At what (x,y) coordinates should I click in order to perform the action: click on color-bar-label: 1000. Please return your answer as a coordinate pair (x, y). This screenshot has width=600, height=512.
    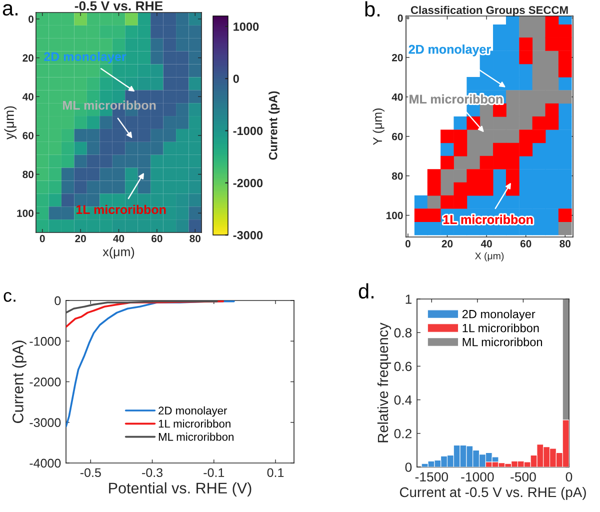
    Looking at the image, I should click on (246, 26).